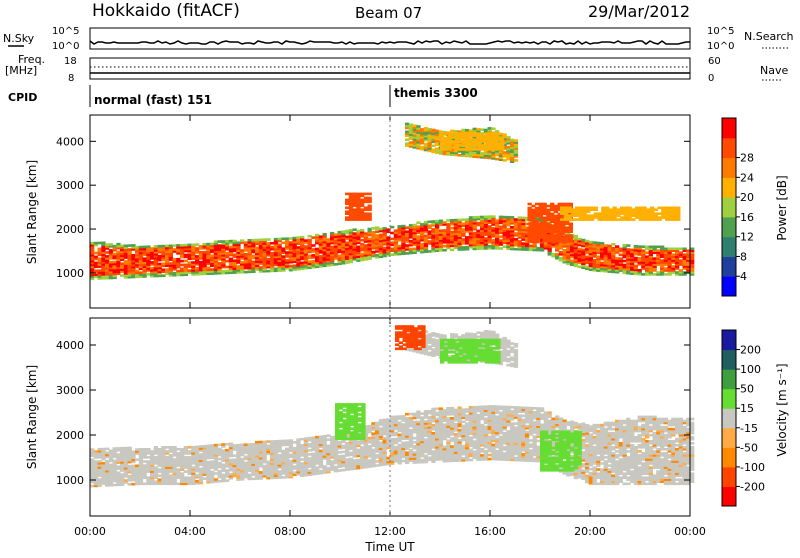  I want to click on freq-tick-top: 18, so click(70, 61).